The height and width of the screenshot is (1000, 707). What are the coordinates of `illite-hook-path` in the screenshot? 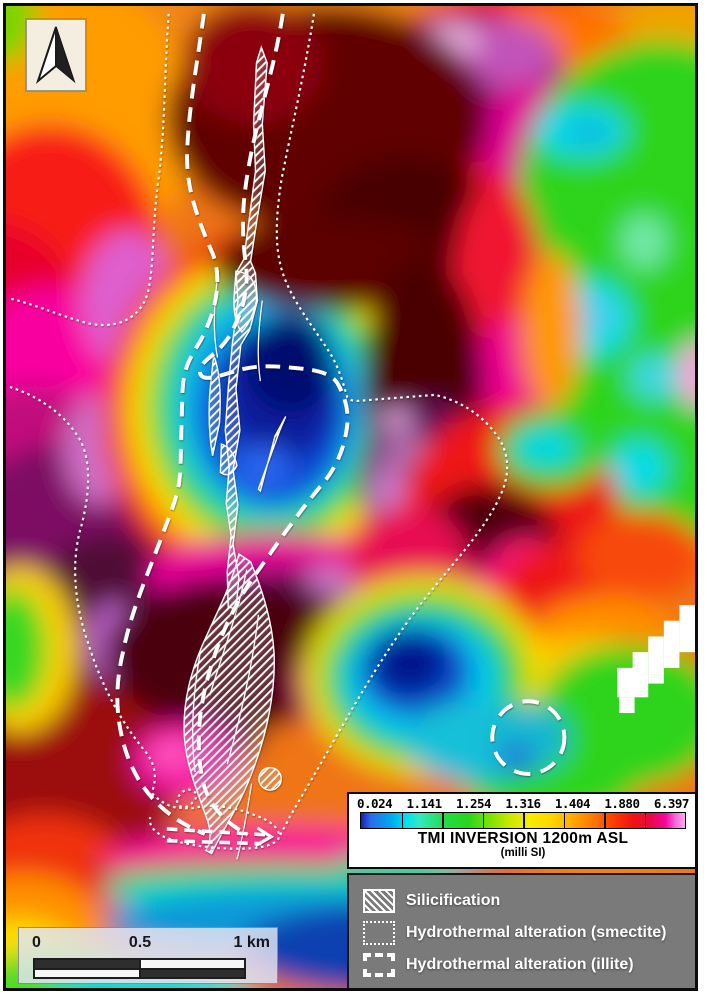 It's located at (214, 842).